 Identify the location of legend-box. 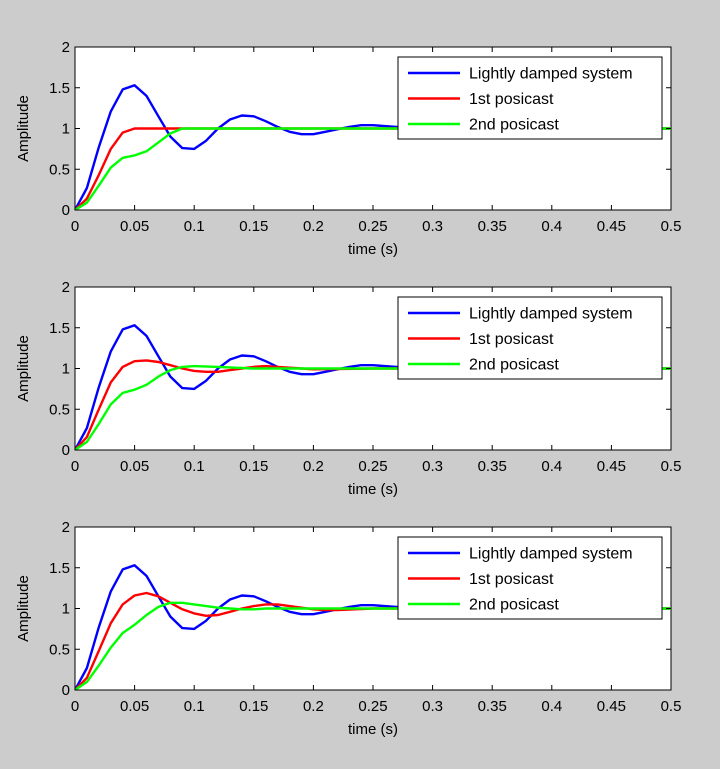
(530, 98).